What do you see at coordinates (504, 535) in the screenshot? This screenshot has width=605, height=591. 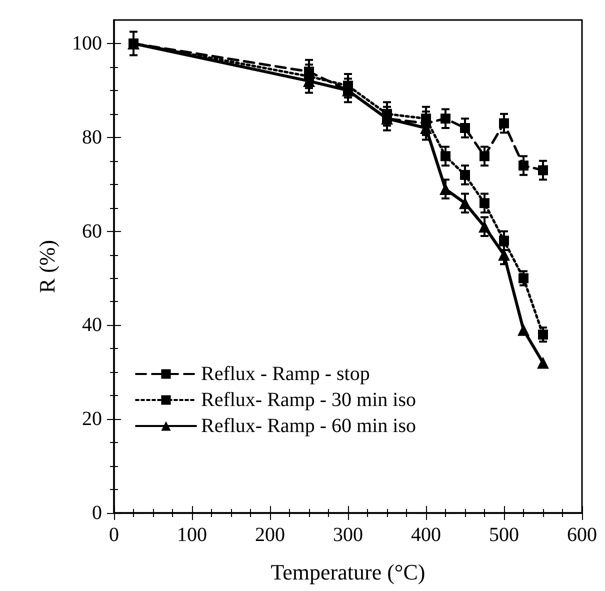 I see `x-tick-label: 500` at bounding box center [504, 535].